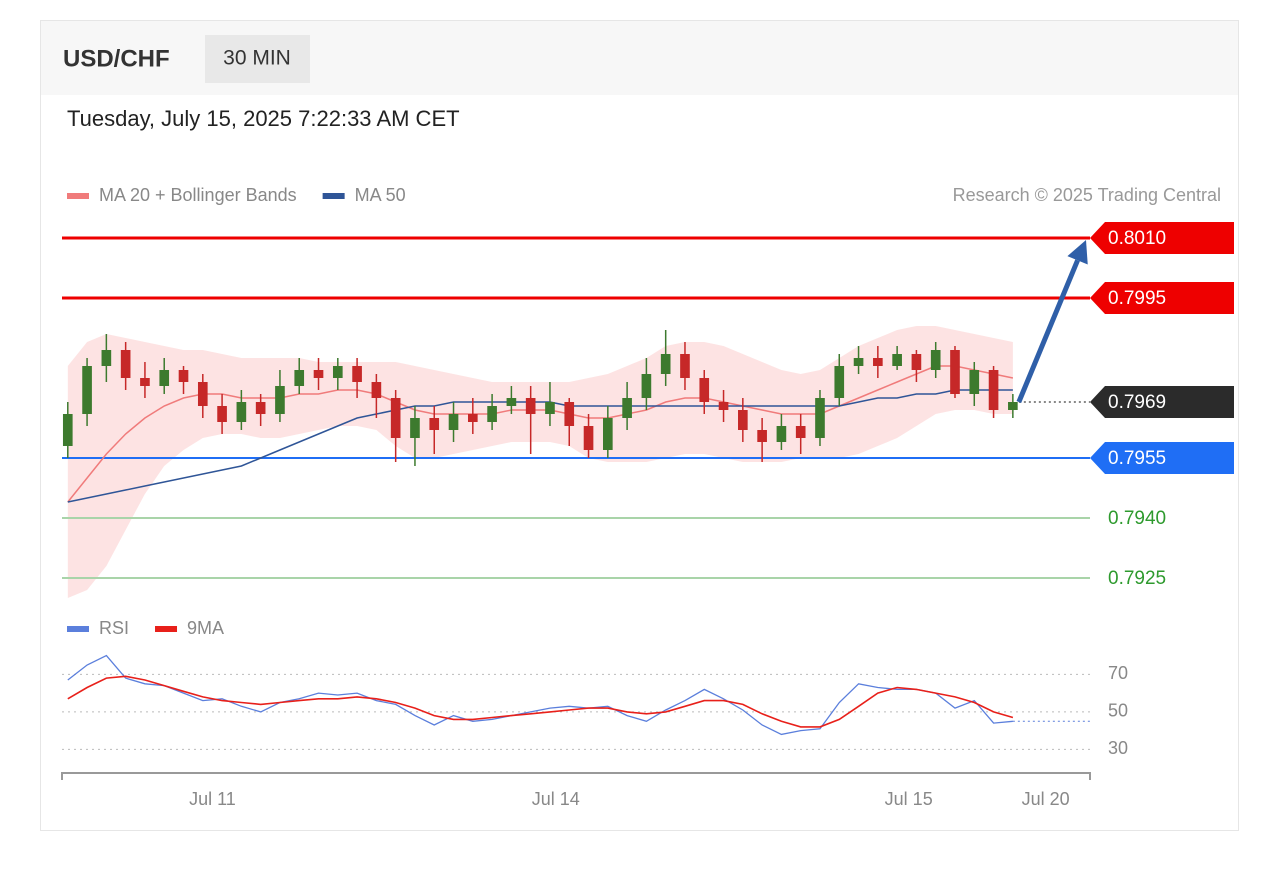 The image size is (1264, 869). I want to click on level-label: 0.8010, so click(1137, 238).